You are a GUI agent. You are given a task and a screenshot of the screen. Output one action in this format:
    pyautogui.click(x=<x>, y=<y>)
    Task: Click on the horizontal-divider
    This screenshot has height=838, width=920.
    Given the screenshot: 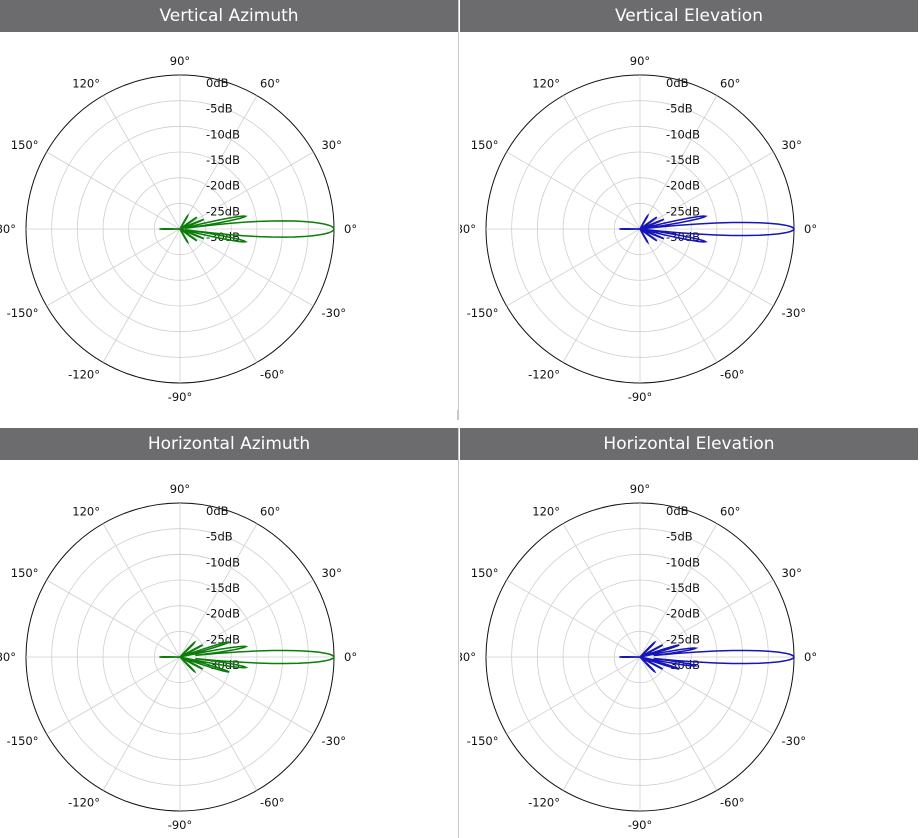 What is the action you would take?
    pyautogui.click(x=460, y=424)
    